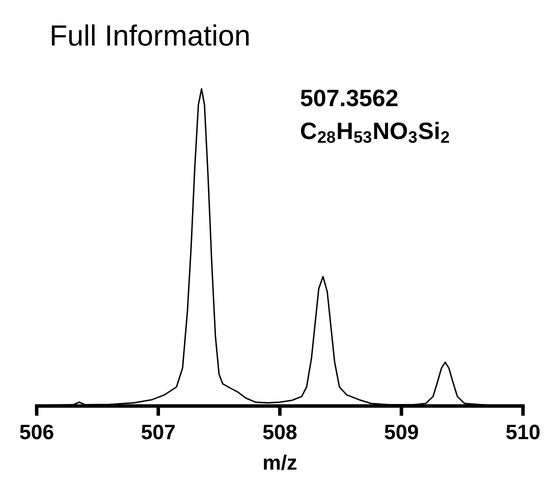 The width and height of the screenshot is (549, 488). Describe the element at coordinates (37, 432) in the screenshot. I see `x-tick-label: 506` at that location.